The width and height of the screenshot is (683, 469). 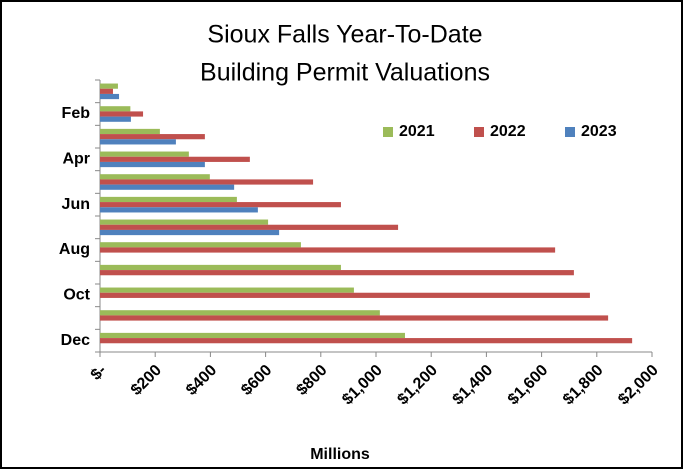 What do you see at coordinates (345, 73) in the screenshot?
I see `chart-title: Building Permit Valuations` at bounding box center [345, 73].